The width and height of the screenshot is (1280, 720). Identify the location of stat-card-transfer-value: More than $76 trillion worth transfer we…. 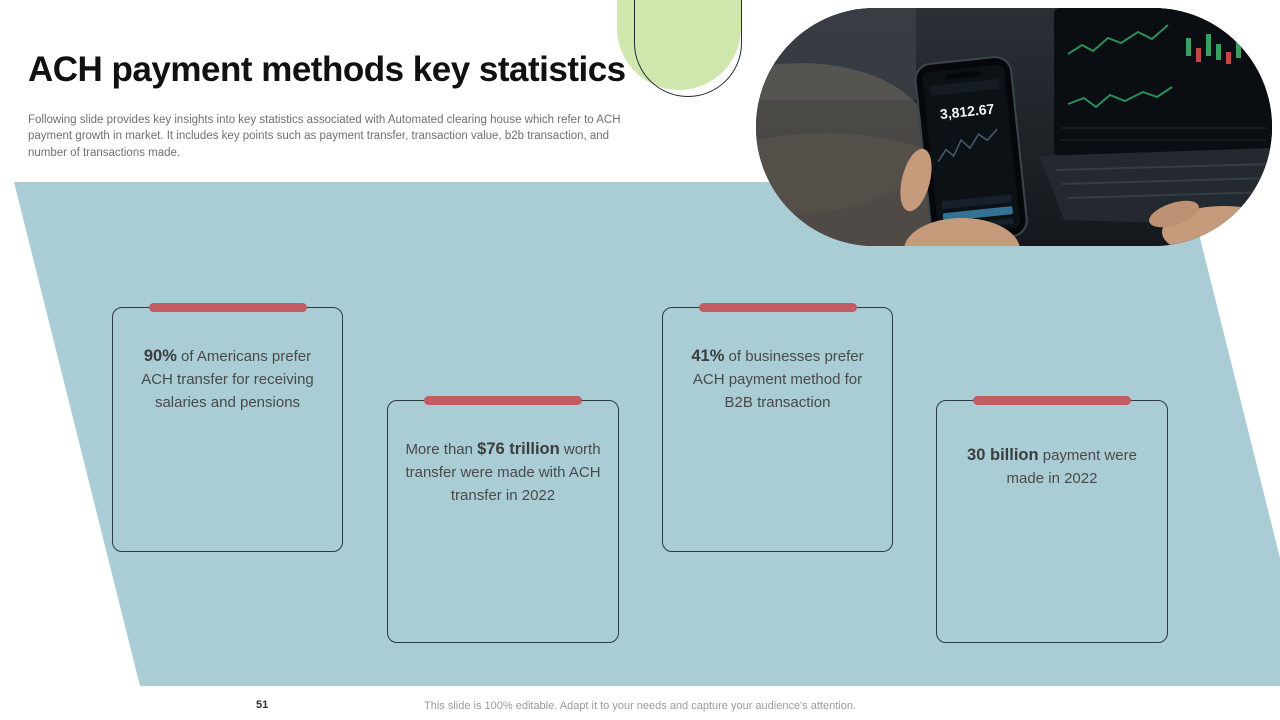
(503, 519).